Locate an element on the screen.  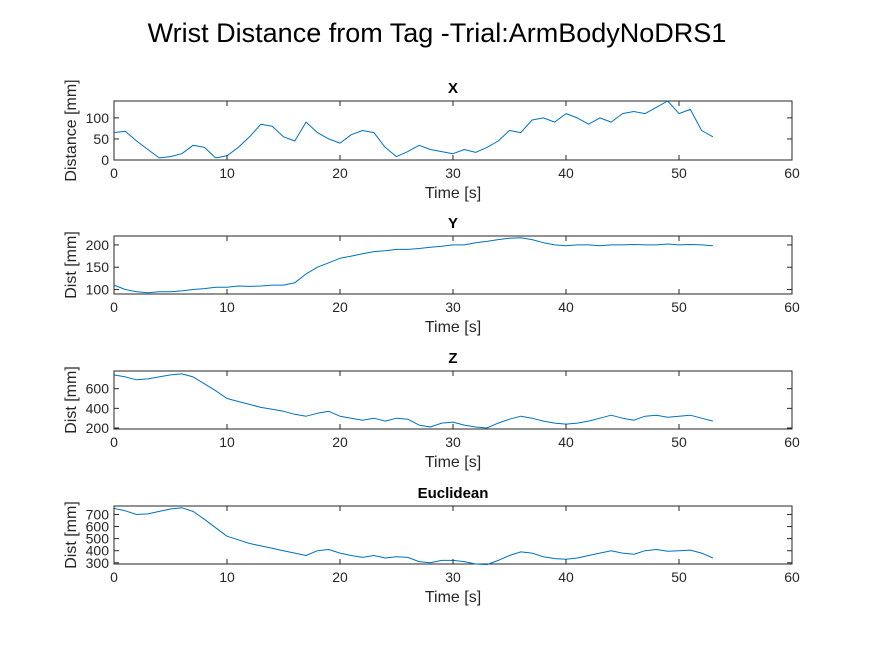
series-line-y is located at coordinates (413, 265).